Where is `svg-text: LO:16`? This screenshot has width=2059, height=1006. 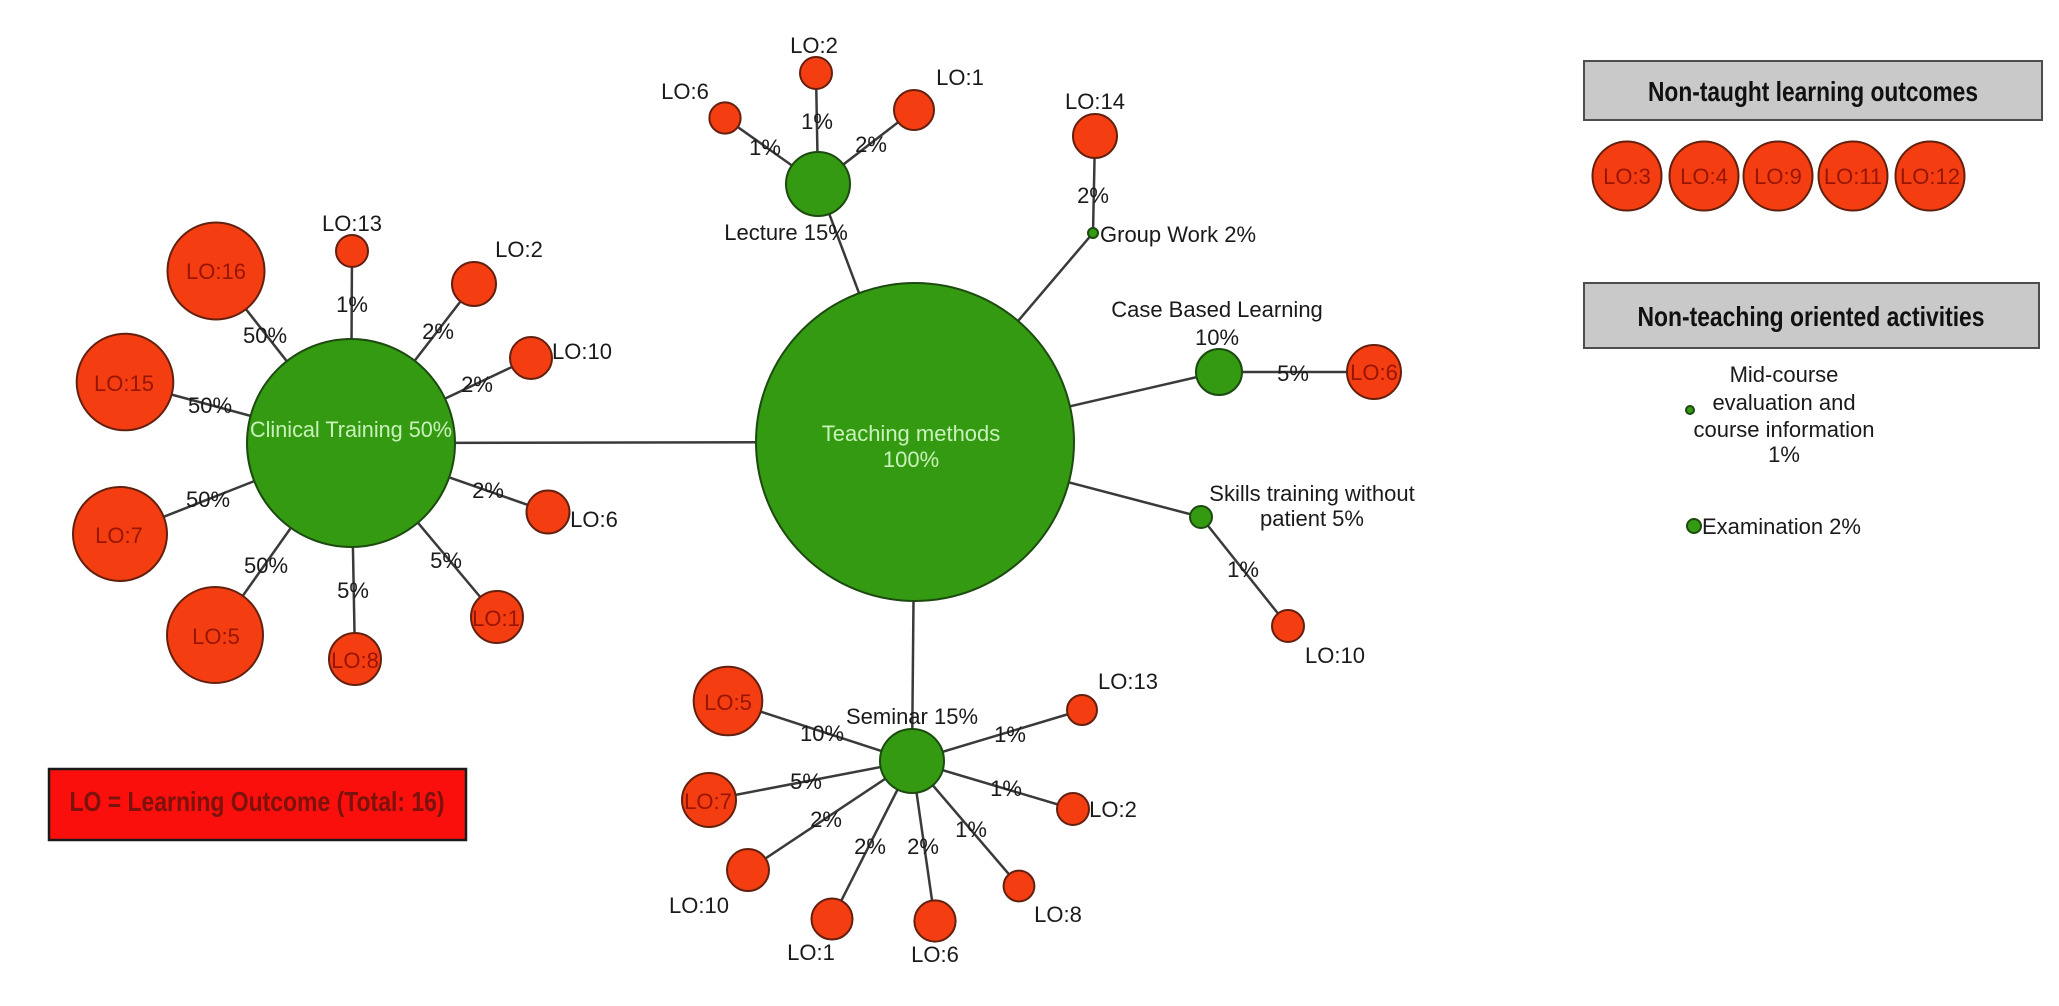 svg-text: LO:16 is located at coordinates (216, 271).